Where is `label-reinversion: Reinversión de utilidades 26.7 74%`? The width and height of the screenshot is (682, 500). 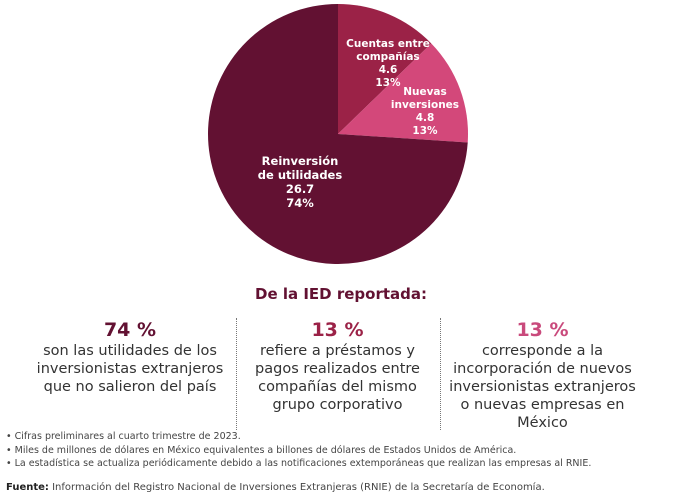
label-reinversion: Reinversión de utilidades 26.7 74% is located at coordinates (300, 182).